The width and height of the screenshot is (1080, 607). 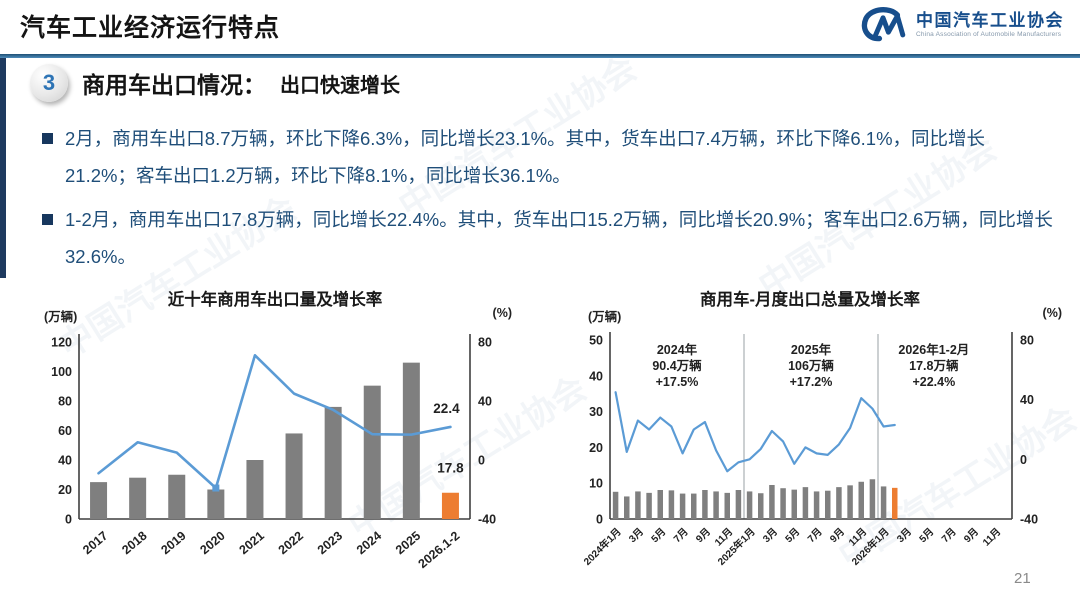 I want to click on x-axis-label: 2022, so click(x=291, y=543).